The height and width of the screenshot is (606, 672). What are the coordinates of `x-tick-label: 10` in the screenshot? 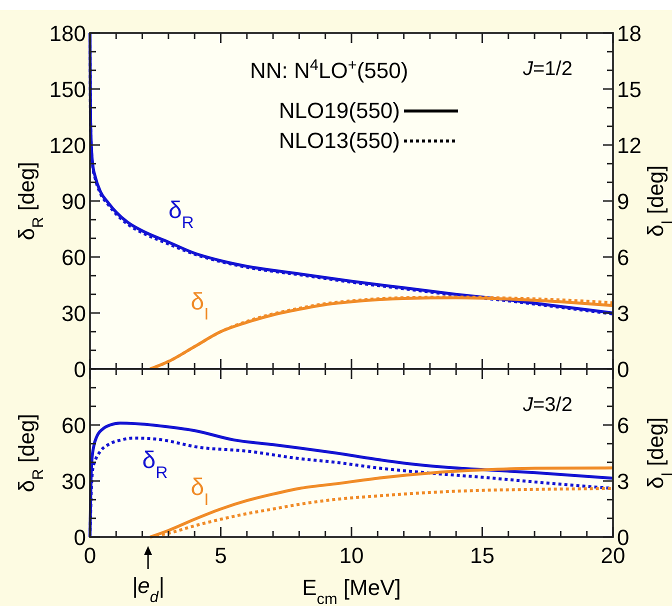 It's located at (351, 555).